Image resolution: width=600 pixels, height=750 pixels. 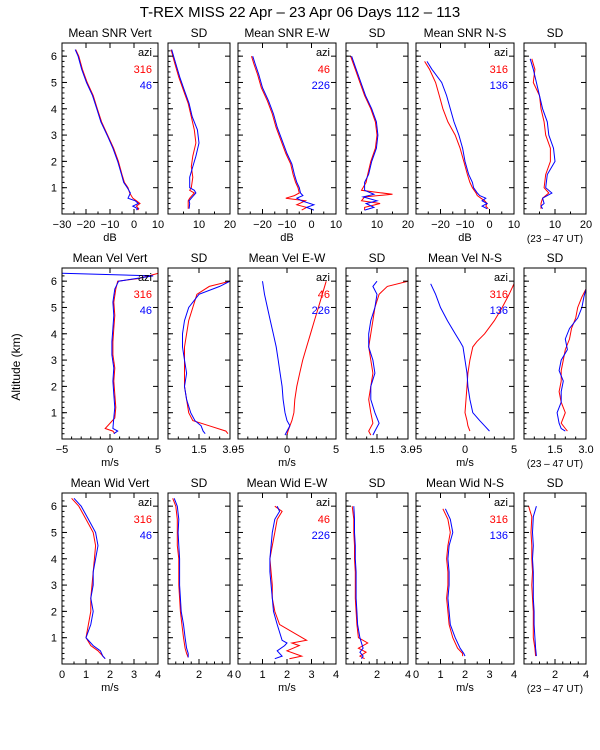 I want to click on panel-2-3-xtick-label: 2, so click(x=377, y=675).